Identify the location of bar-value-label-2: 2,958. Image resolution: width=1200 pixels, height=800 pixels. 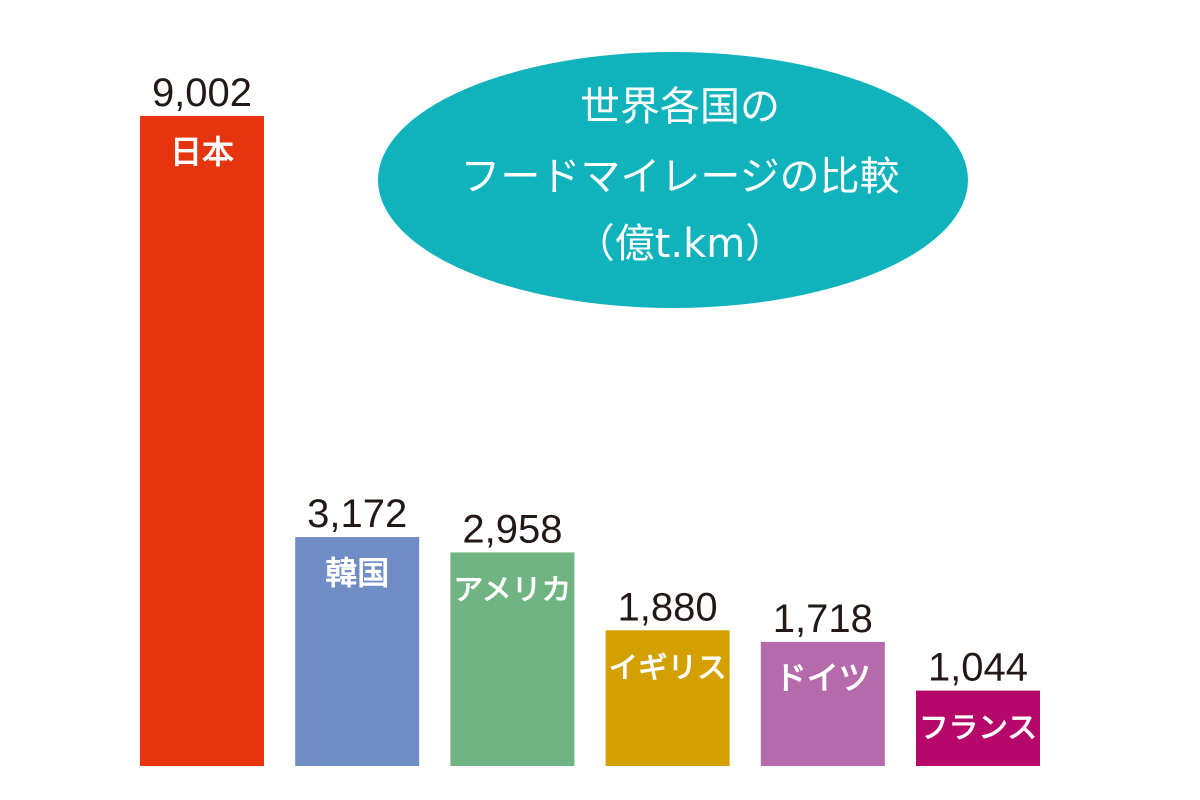
(512, 529).